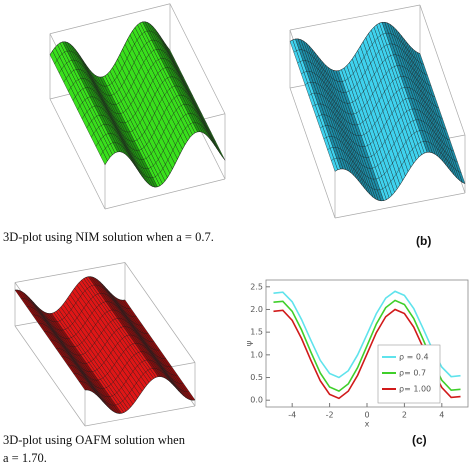 Image resolution: width=474 pixels, height=474 pixels. Describe the element at coordinates (256, 286) in the screenshot. I see `y-tick-label: 2.5` at that location.